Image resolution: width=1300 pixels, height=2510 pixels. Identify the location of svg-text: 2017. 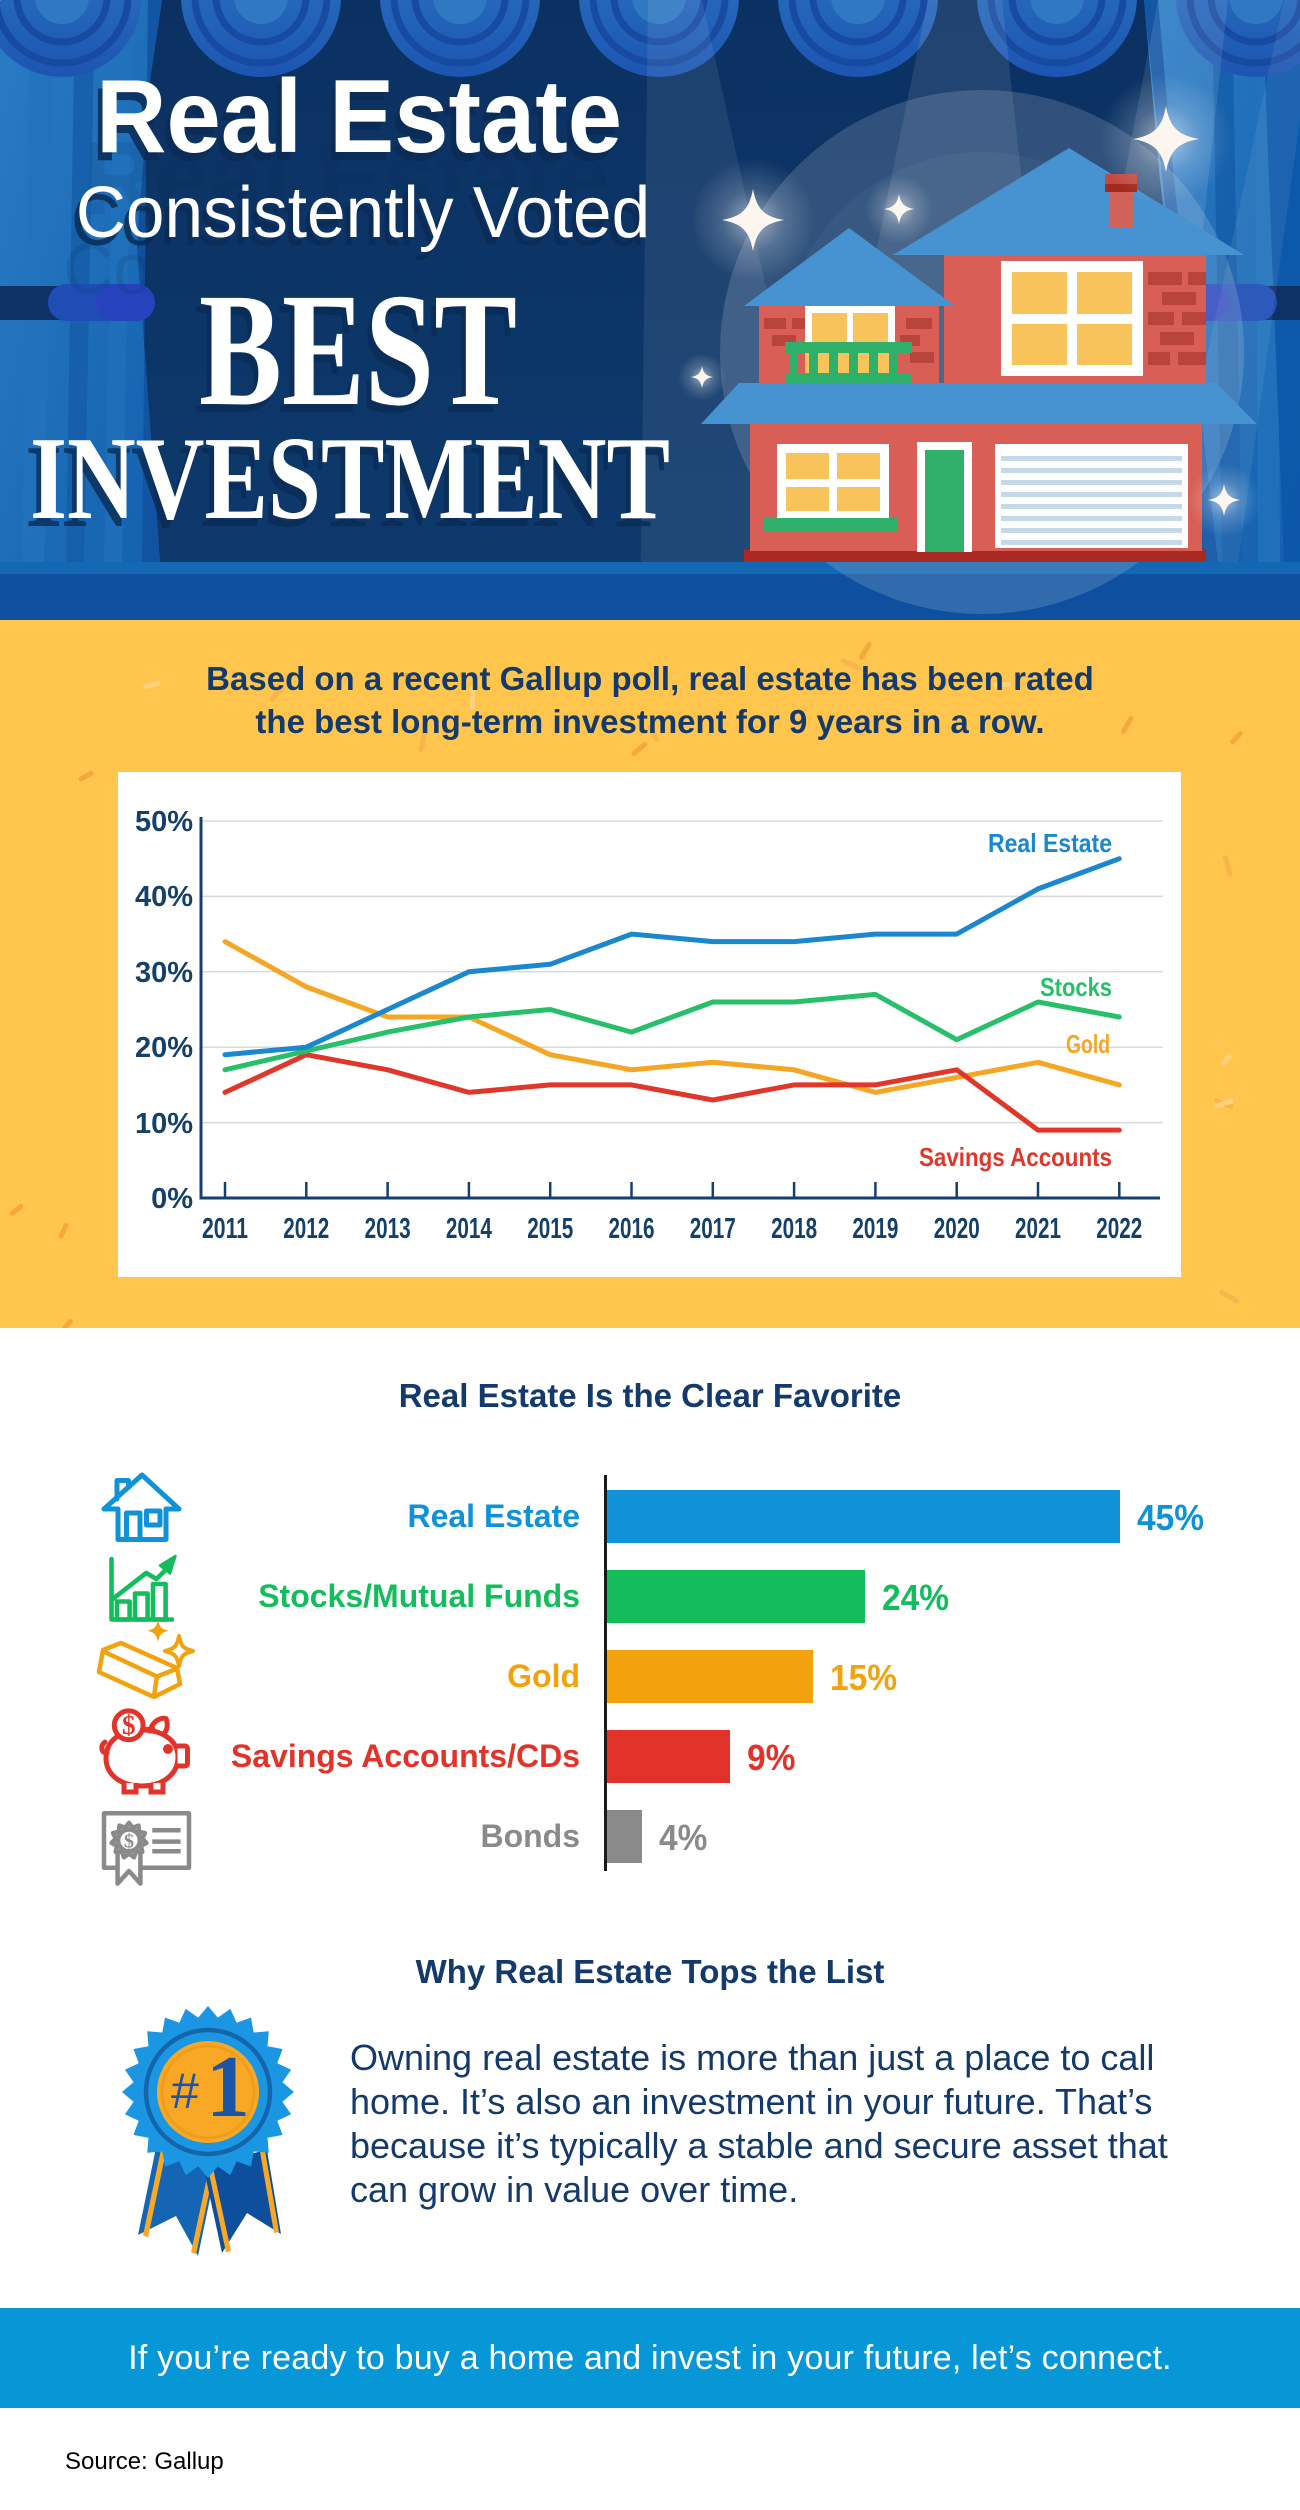
(713, 1229).